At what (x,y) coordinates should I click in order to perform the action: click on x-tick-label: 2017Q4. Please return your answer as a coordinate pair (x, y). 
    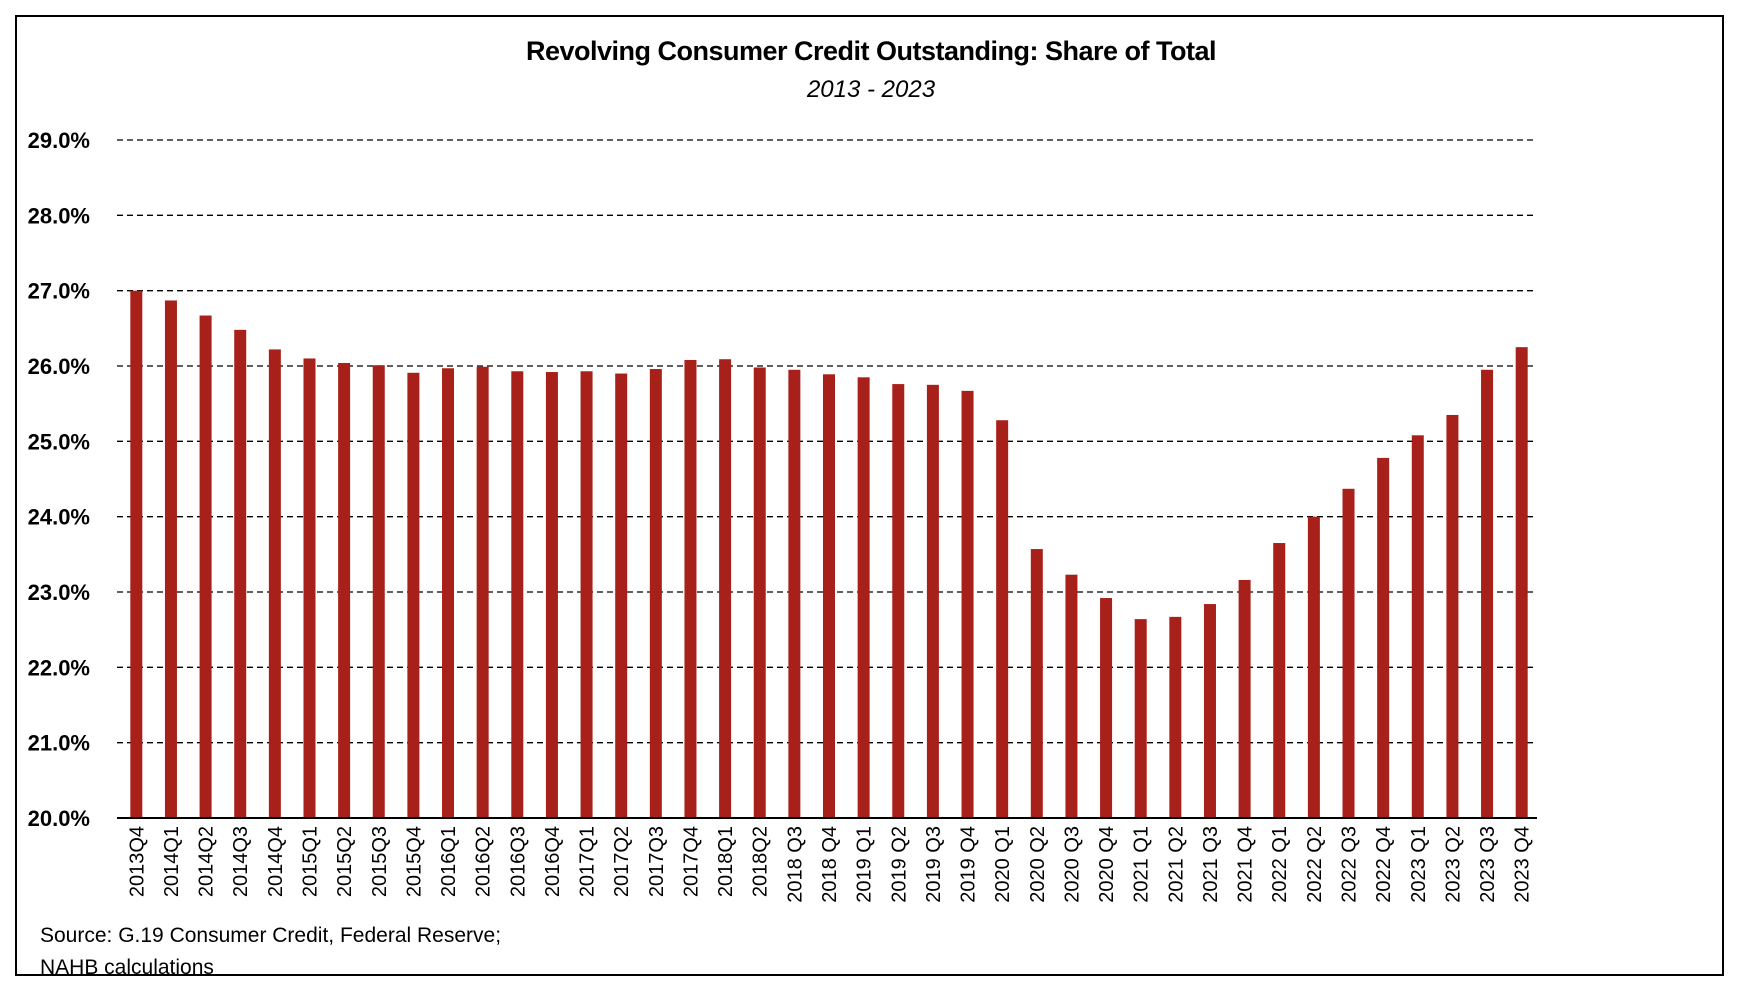
    Looking at the image, I should click on (691, 861).